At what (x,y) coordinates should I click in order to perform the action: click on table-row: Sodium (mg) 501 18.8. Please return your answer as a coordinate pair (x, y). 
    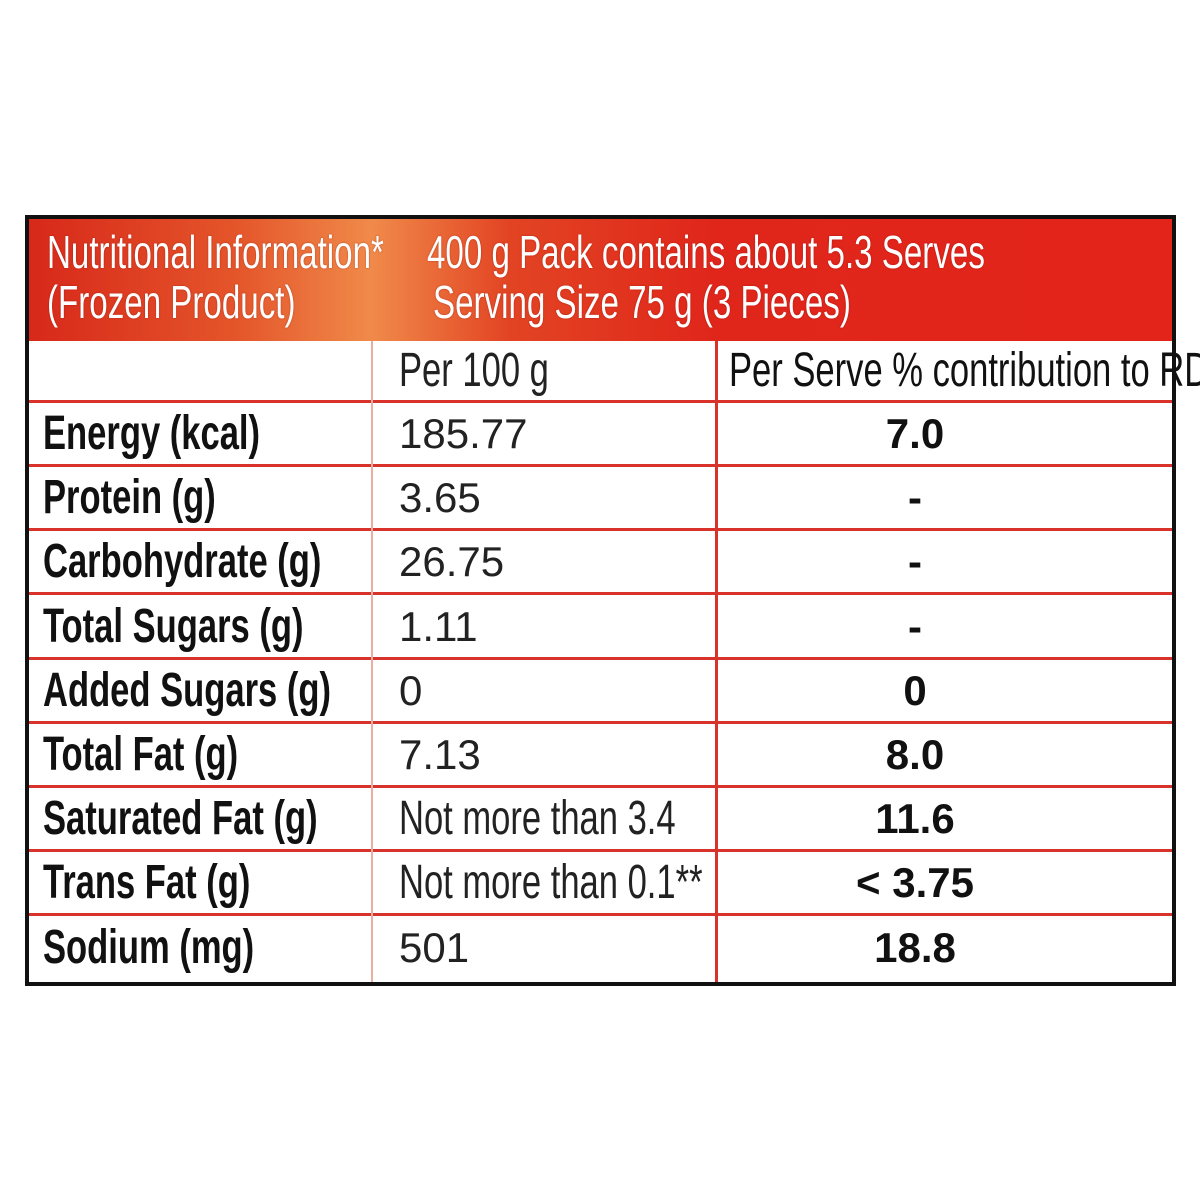
    Looking at the image, I should click on (600, 947).